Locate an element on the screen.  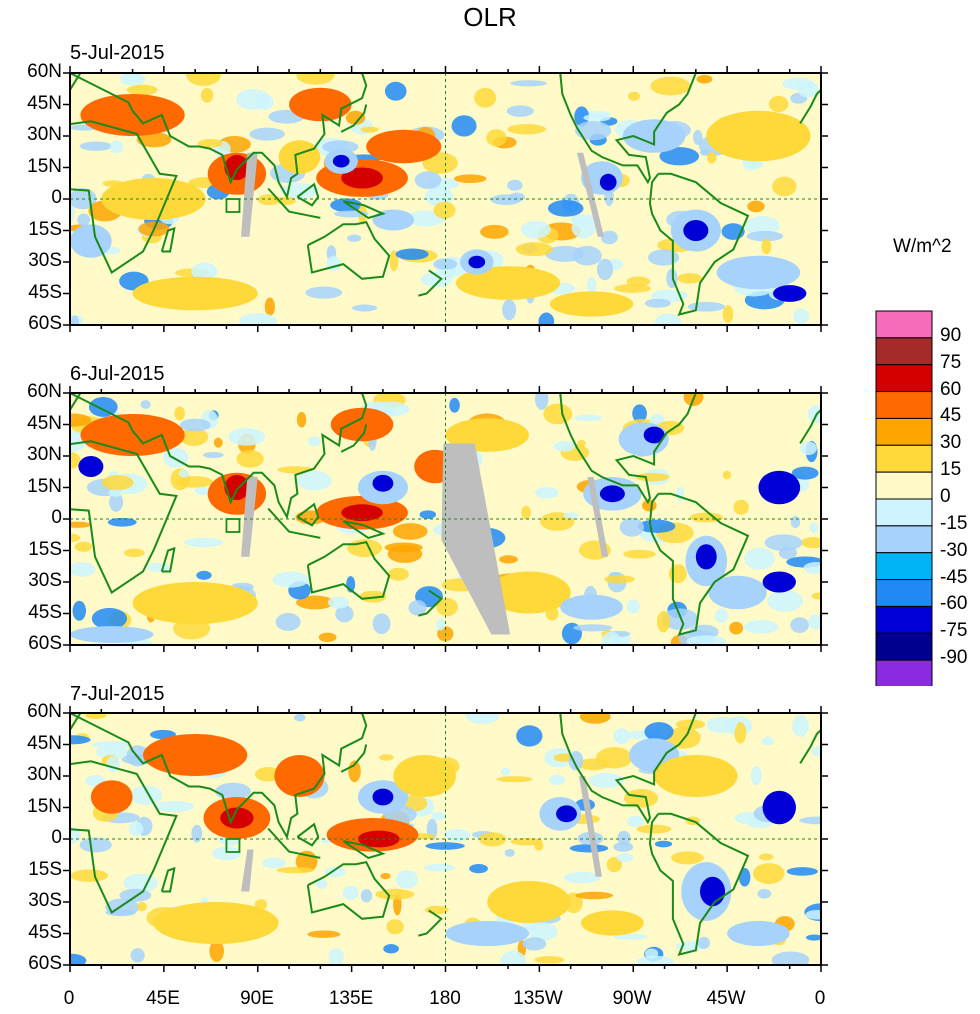
lon-label-135e: 135E is located at coordinates (351, 998).